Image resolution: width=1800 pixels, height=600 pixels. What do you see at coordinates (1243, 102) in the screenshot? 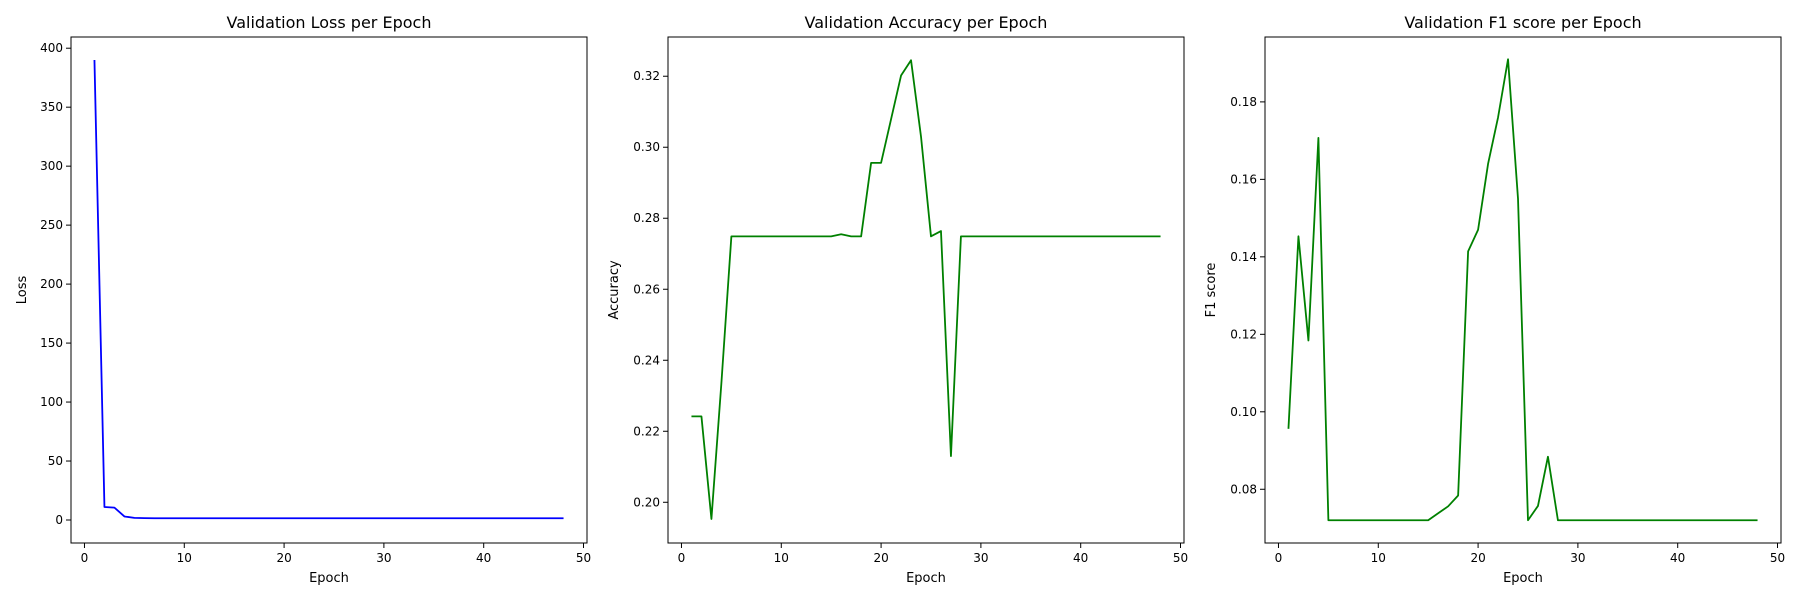
I see `f1-y-tick-label: 0.18` at bounding box center [1243, 102].